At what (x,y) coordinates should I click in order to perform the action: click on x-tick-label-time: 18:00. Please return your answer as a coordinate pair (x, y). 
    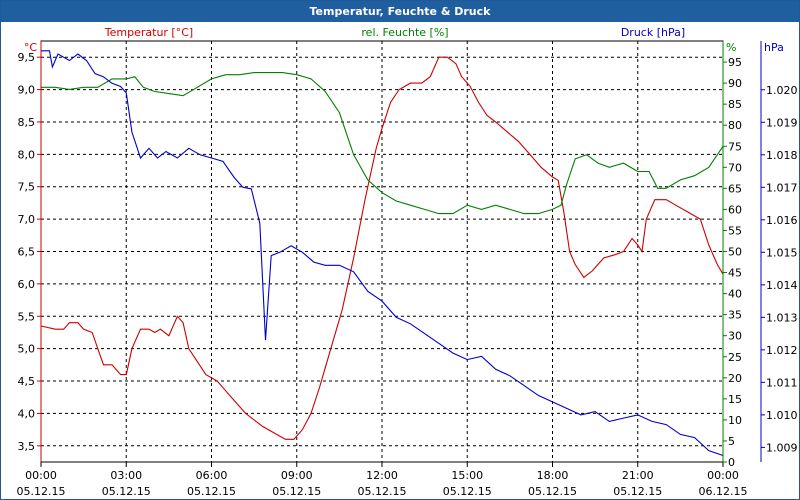
    Looking at the image, I should click on (553, 475).